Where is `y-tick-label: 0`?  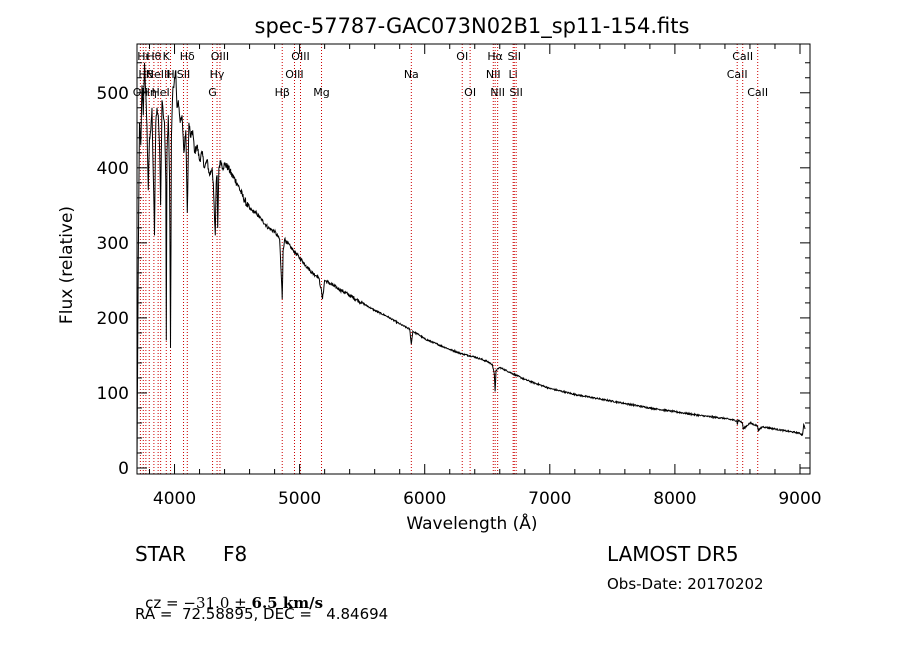
y-tick-label: 0 is located at coordinates (123, 469).